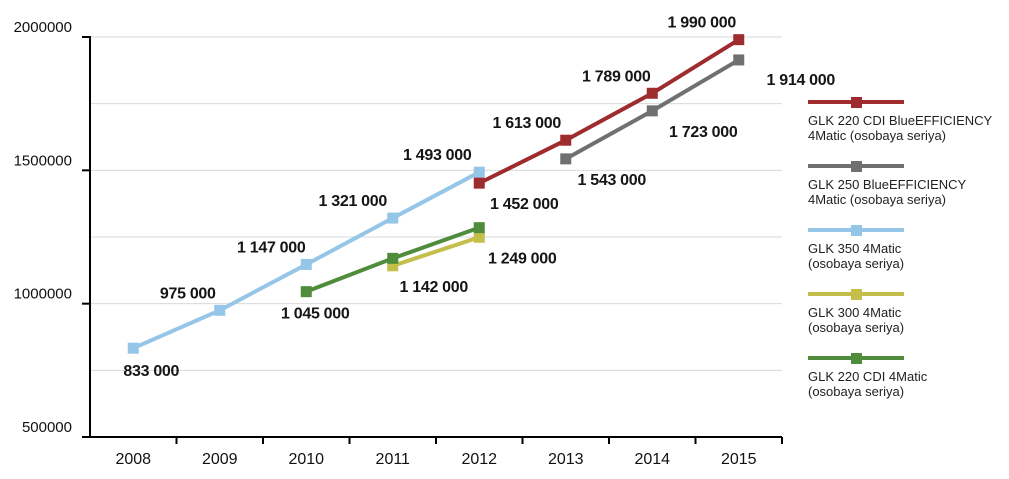  I want to click on x-axis-label: 2013, so click(566, 459).